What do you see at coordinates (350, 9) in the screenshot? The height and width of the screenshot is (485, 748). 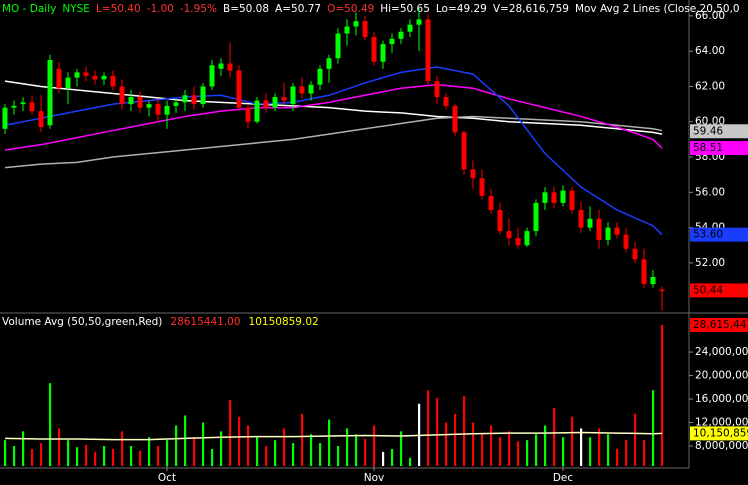 I see `header-item: O=50.49` at bounding box center [350, 9].